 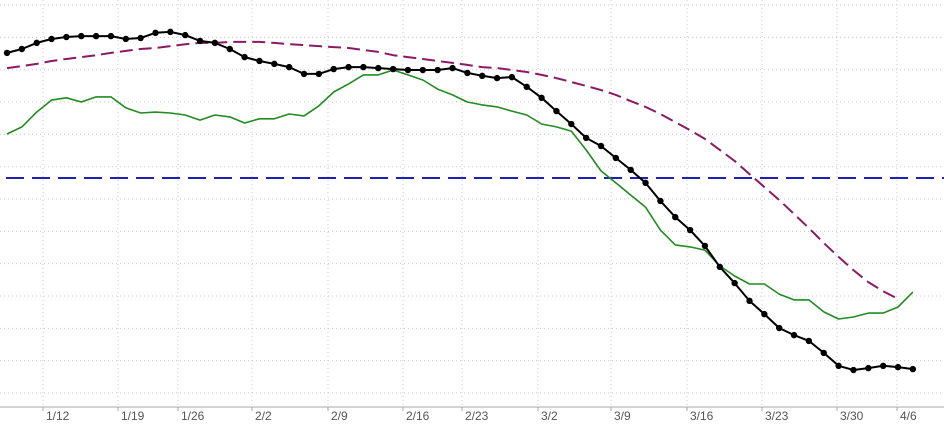 I want to click on x-tick-label: 1/19, so click(x=133, y=416).